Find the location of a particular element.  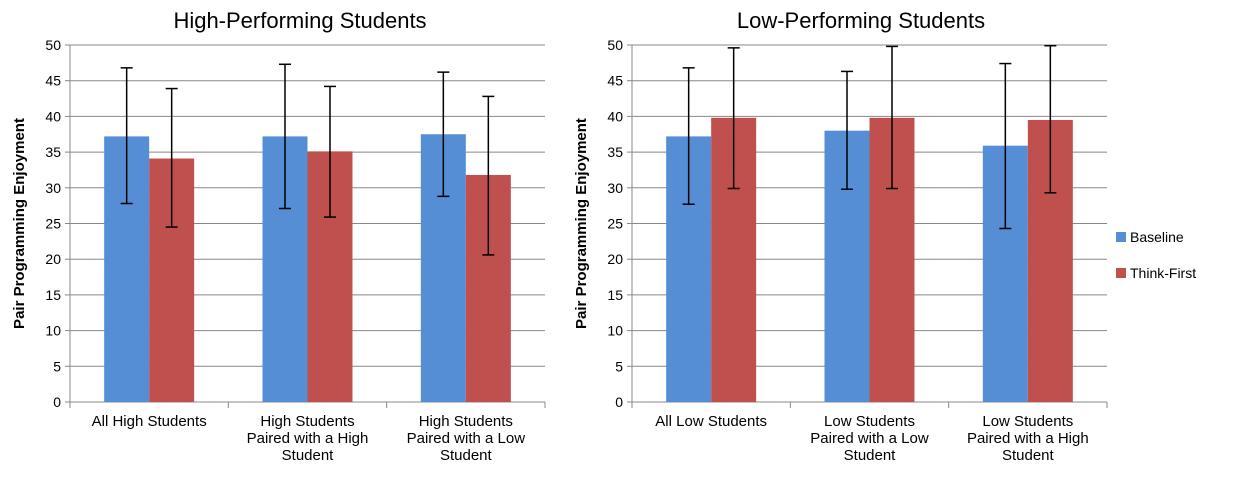

x-category-label: All High Students is located at coordinates (149, 421).